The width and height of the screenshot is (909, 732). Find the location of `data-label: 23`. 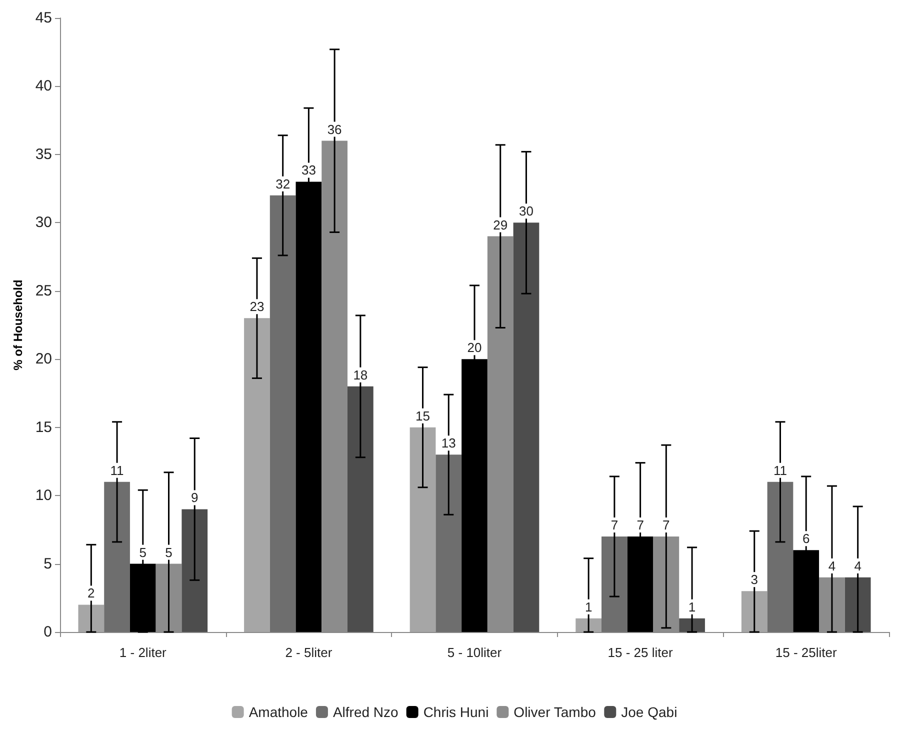

data-label: 23 is located at coordinates (257, 306).